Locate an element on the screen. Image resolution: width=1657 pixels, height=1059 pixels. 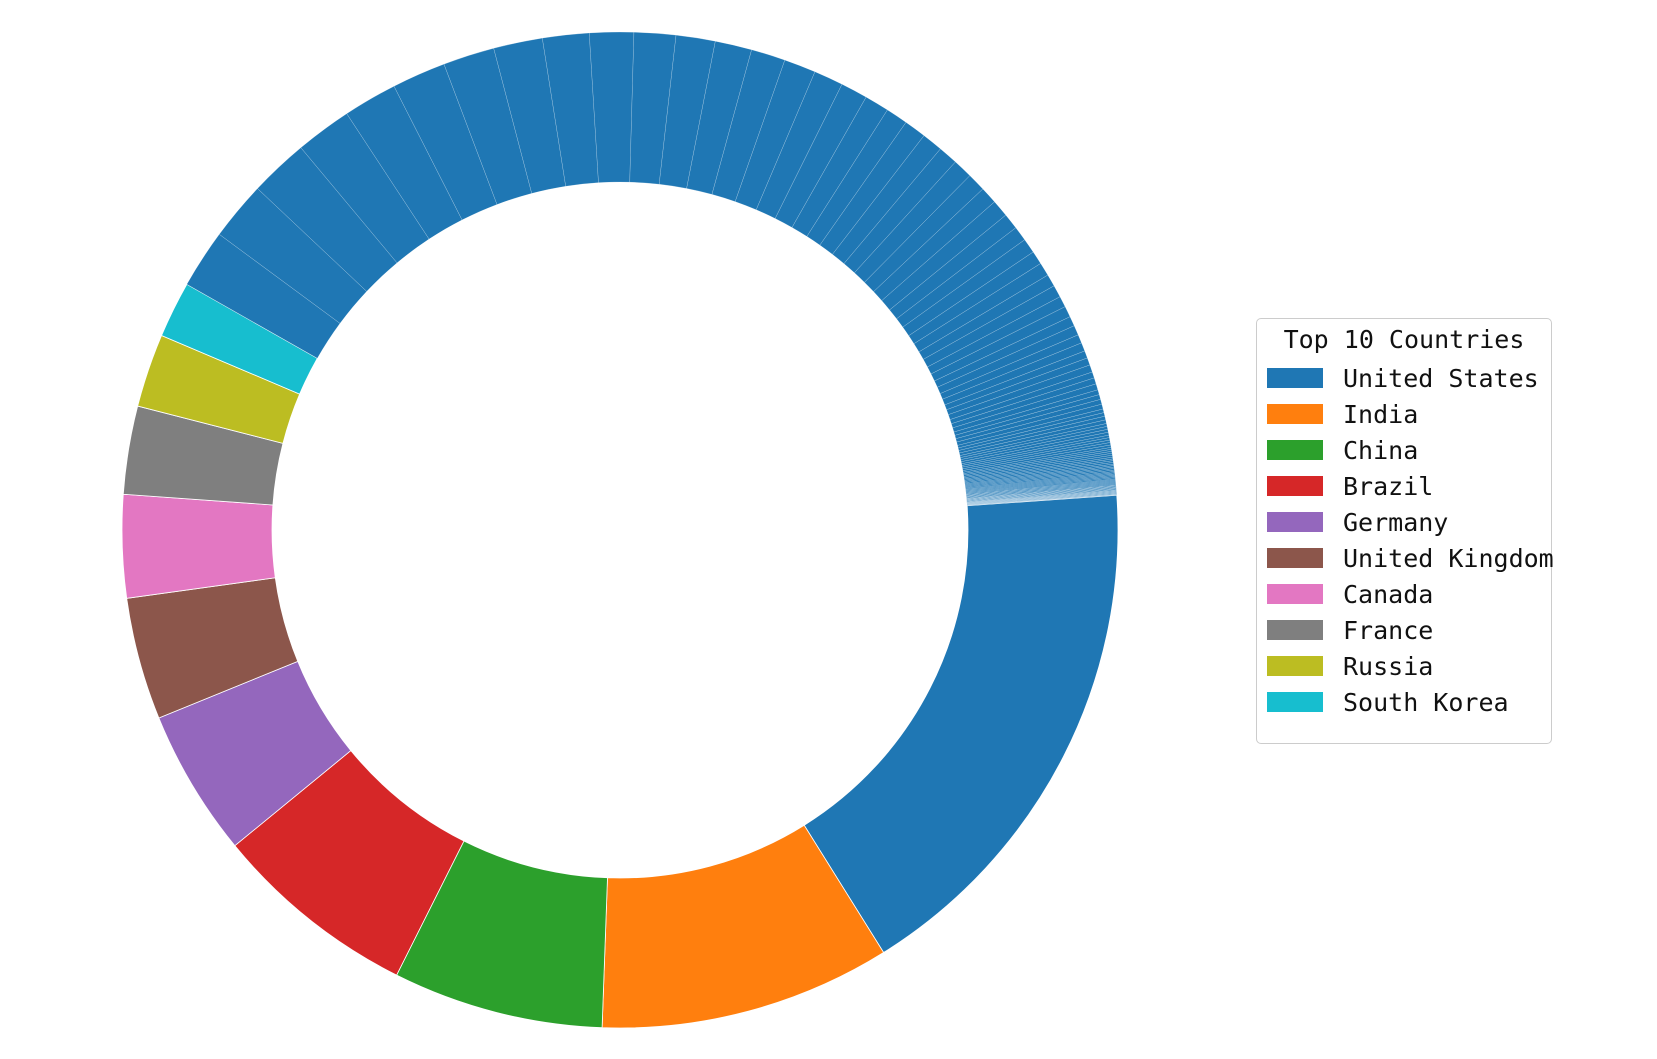
slice-united-states is located at coordinates (961, 724).